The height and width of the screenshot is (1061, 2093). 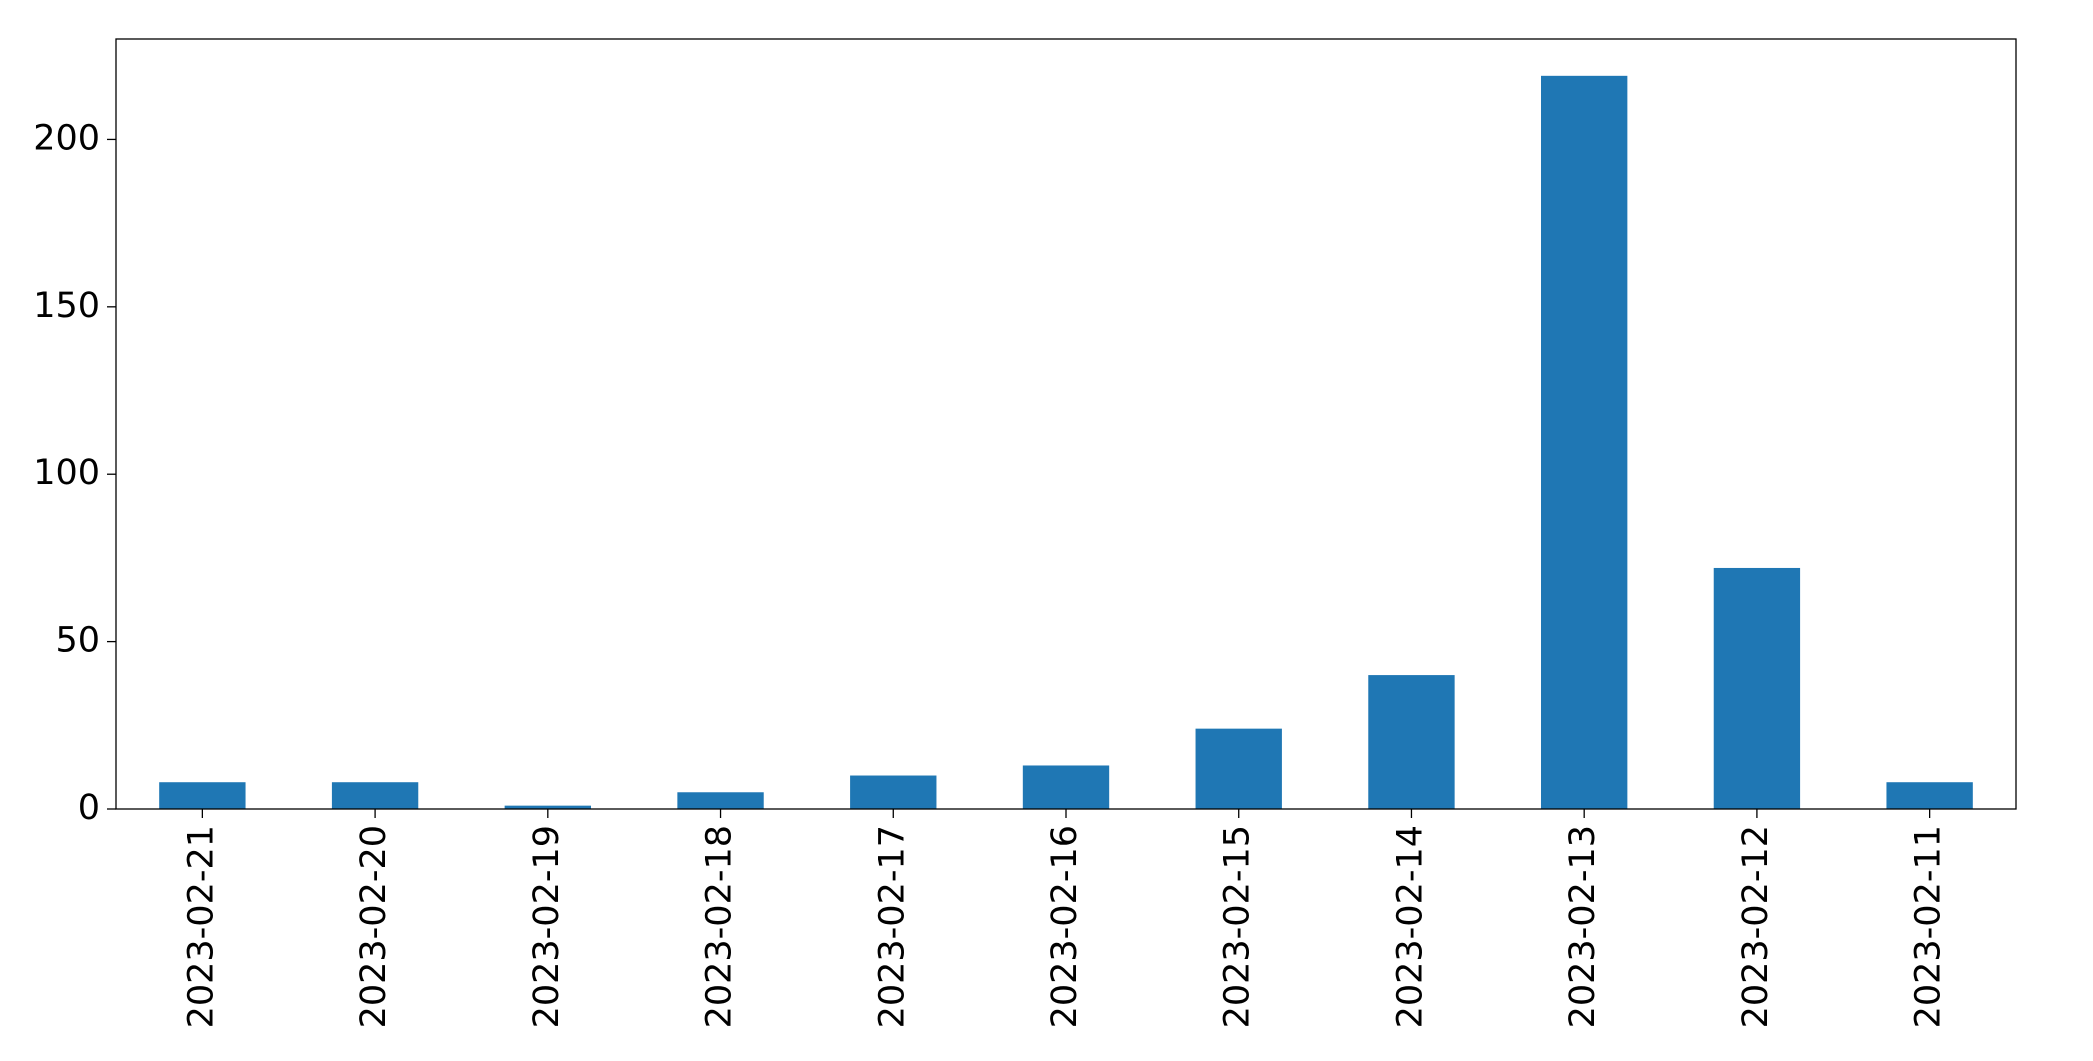 What do you see at coordinates (89, 808) in the screenshot?
I see `y-tick-label: 0` at bounding box center [89, 808].